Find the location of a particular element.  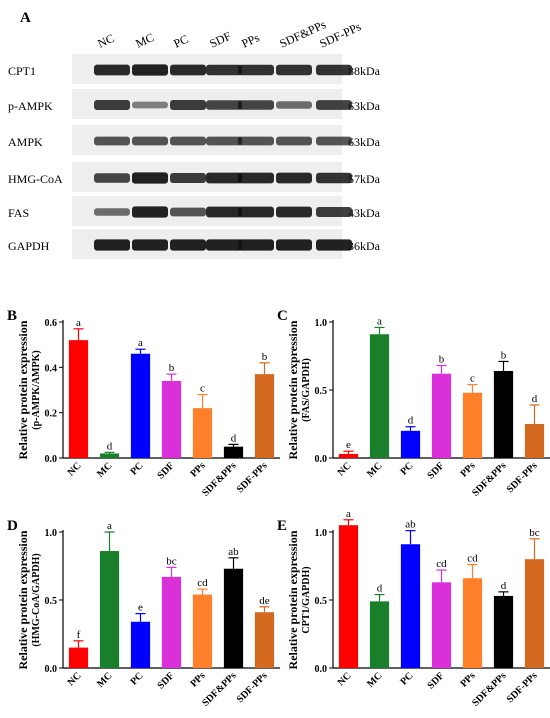

lane-label-2: PC is located at coordinates (180, 41).